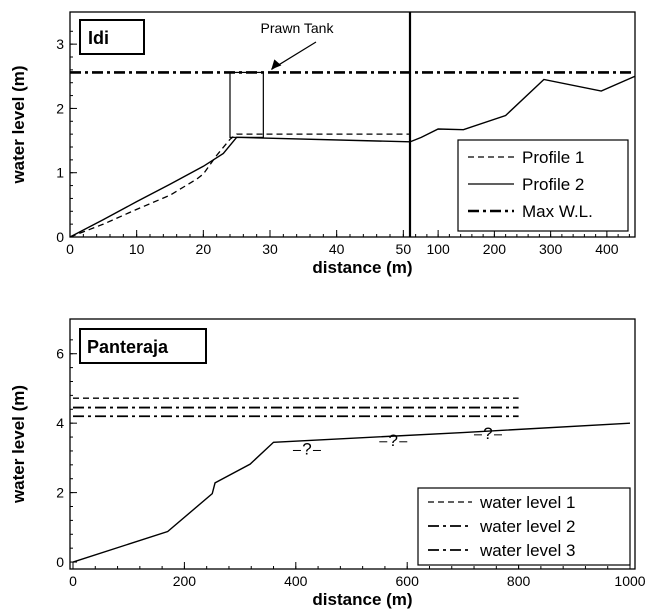  What do you see at coordinates (73, 581) in the screenshot?
I see `panteraja-x-tick-label: 0` at bounding box center [73, 581].